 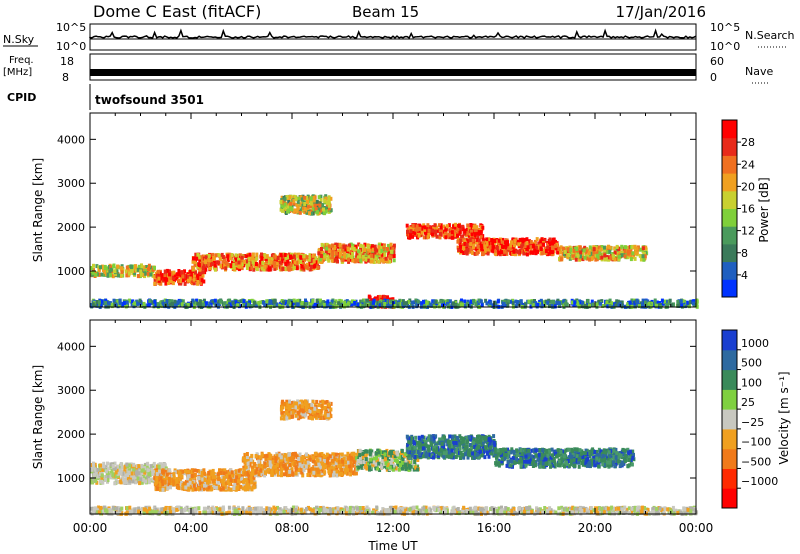 What do you see at coordinates (744, 275) in the screenshot?
I see `colorbar-tick-label: 4` at bounding box center [744, 275].